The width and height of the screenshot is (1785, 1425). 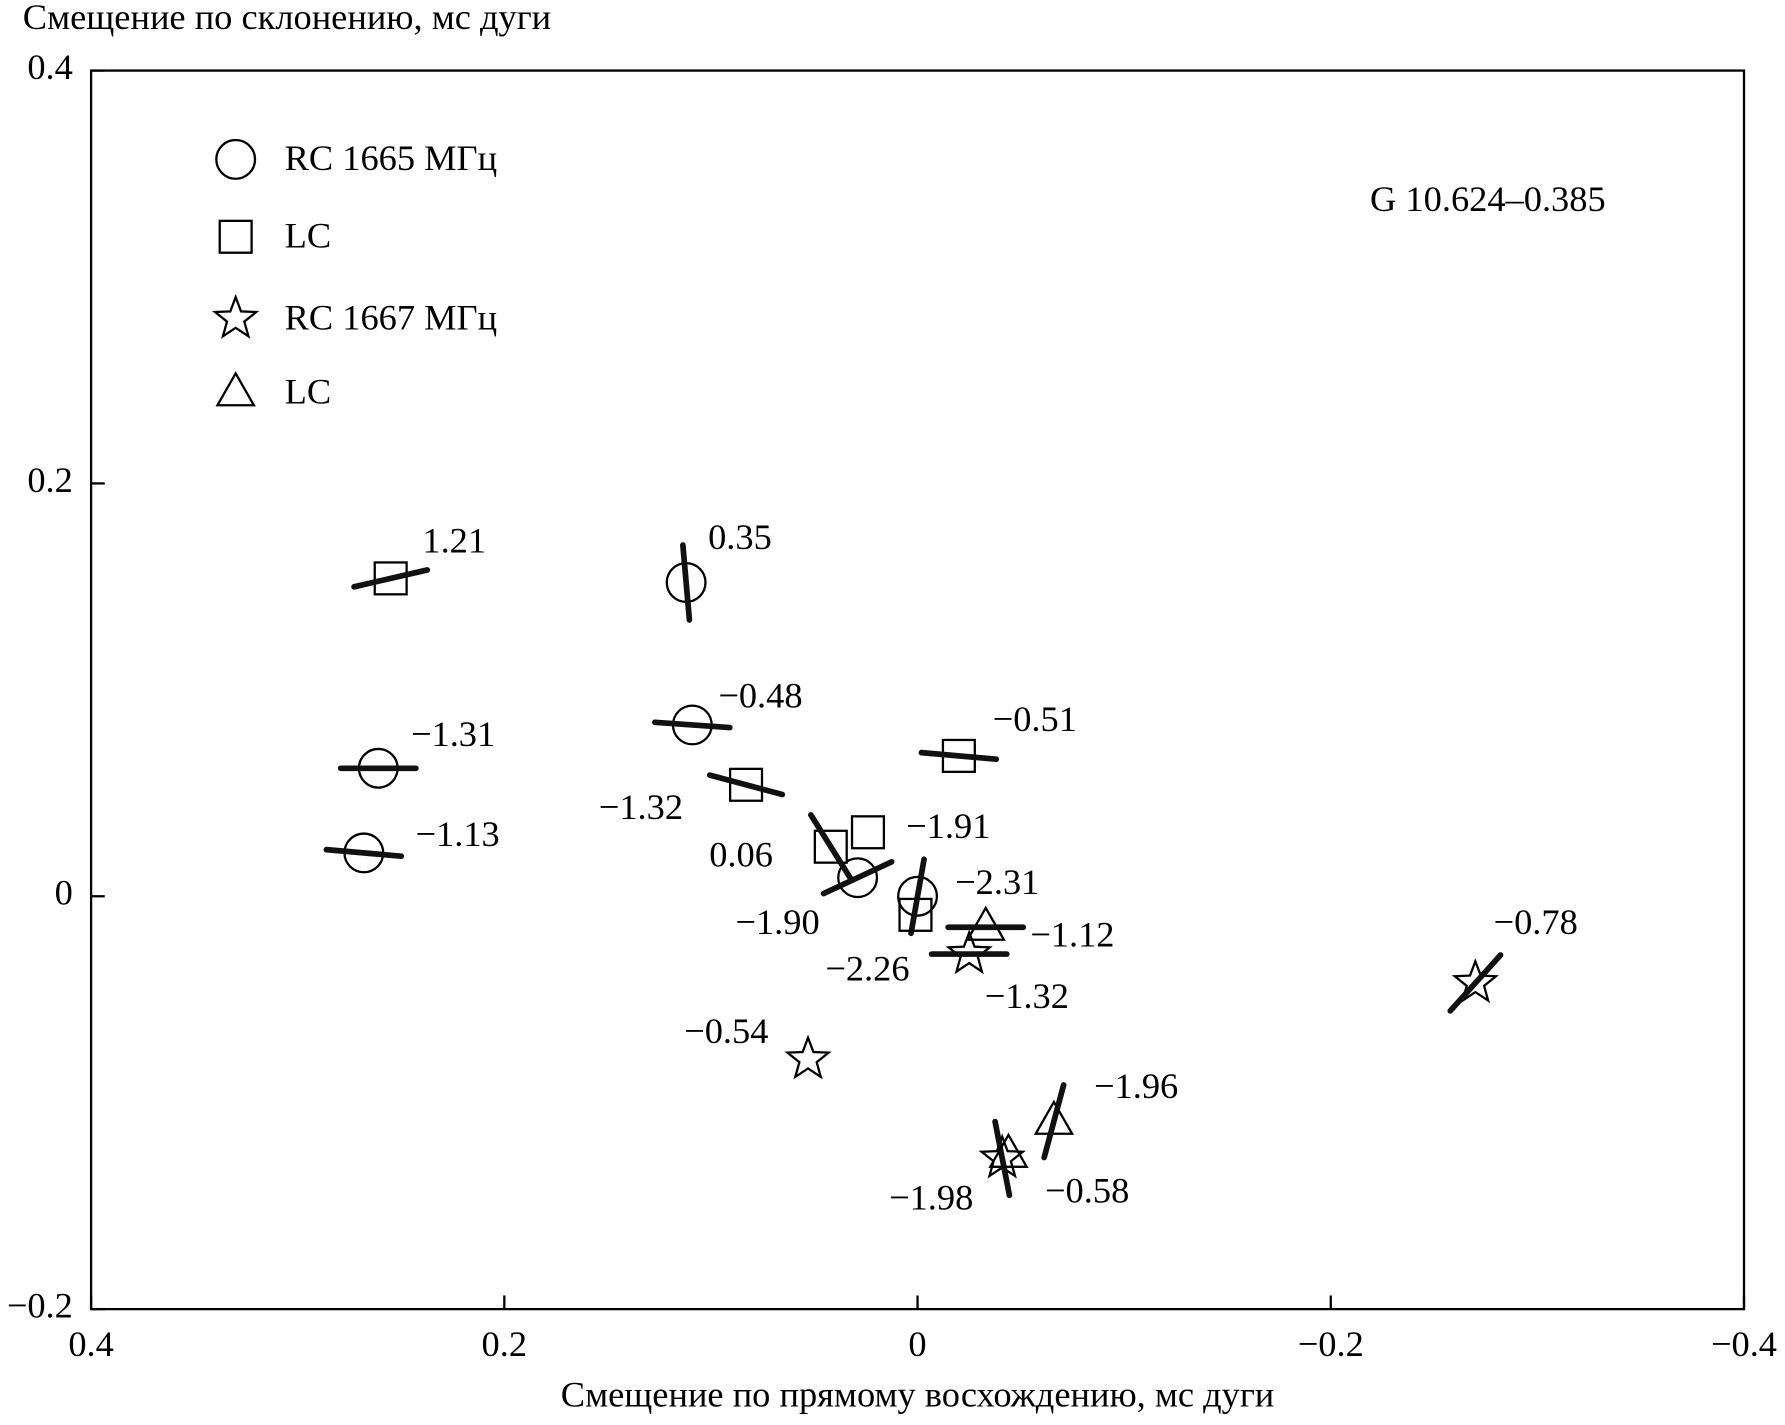 What do you see at coordinates (1488, 199) in the screenshot?
I see `annotation: G 10.624–0.385` at bounding box center [1488, 199].